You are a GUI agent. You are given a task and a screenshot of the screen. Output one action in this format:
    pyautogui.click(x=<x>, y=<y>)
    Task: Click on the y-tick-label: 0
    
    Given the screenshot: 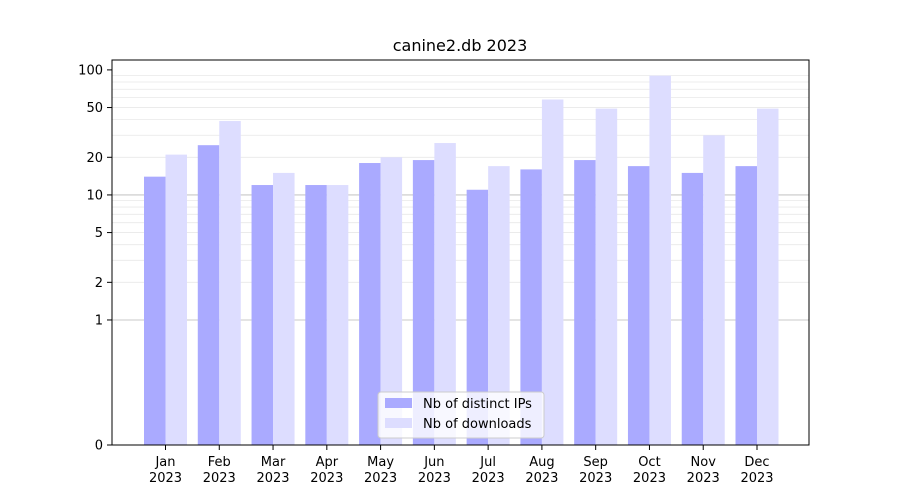 What is the action you would take?
    pyautogui.click(x=99, y=446)
    